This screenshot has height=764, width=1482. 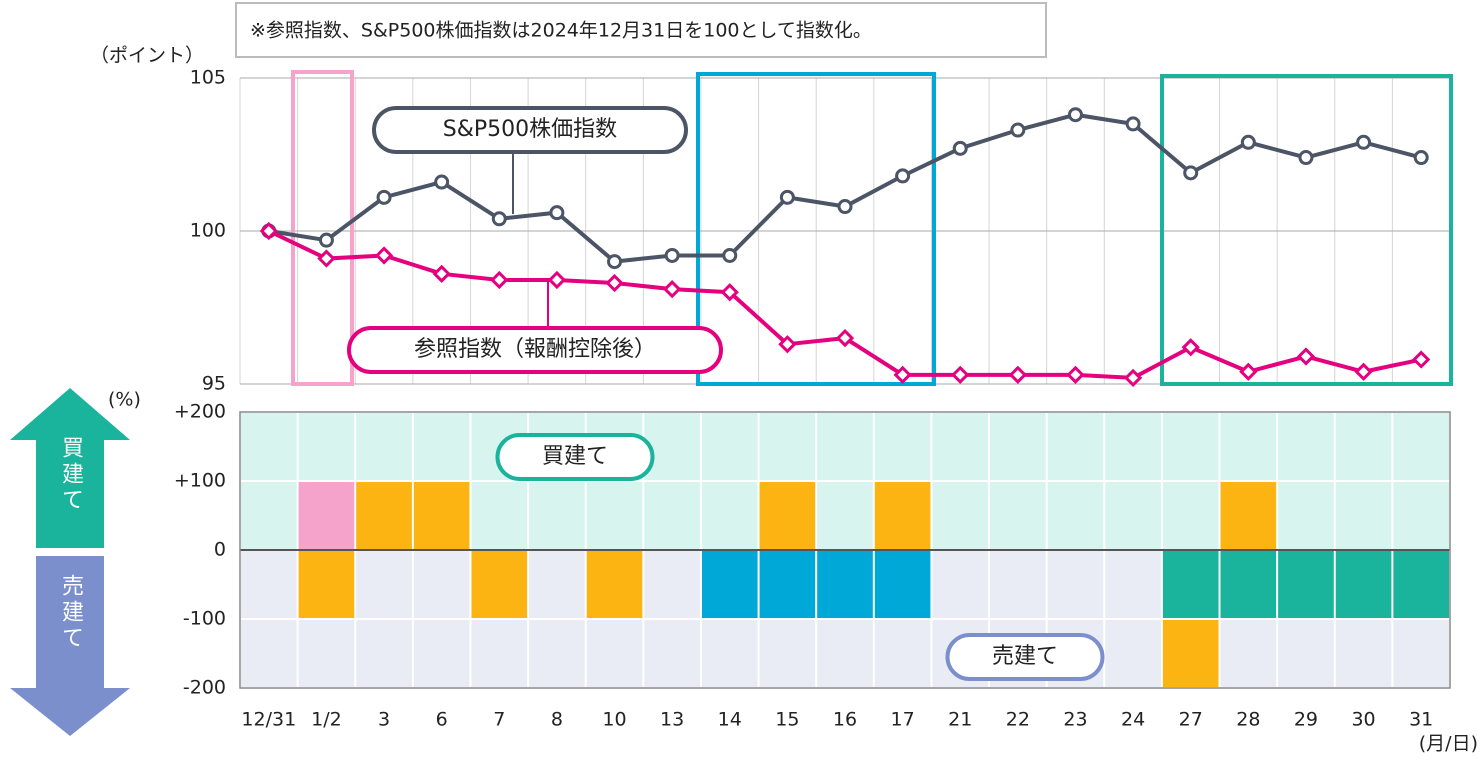 I want to click on y-tick-label: 100, so click(x=208, y=231).